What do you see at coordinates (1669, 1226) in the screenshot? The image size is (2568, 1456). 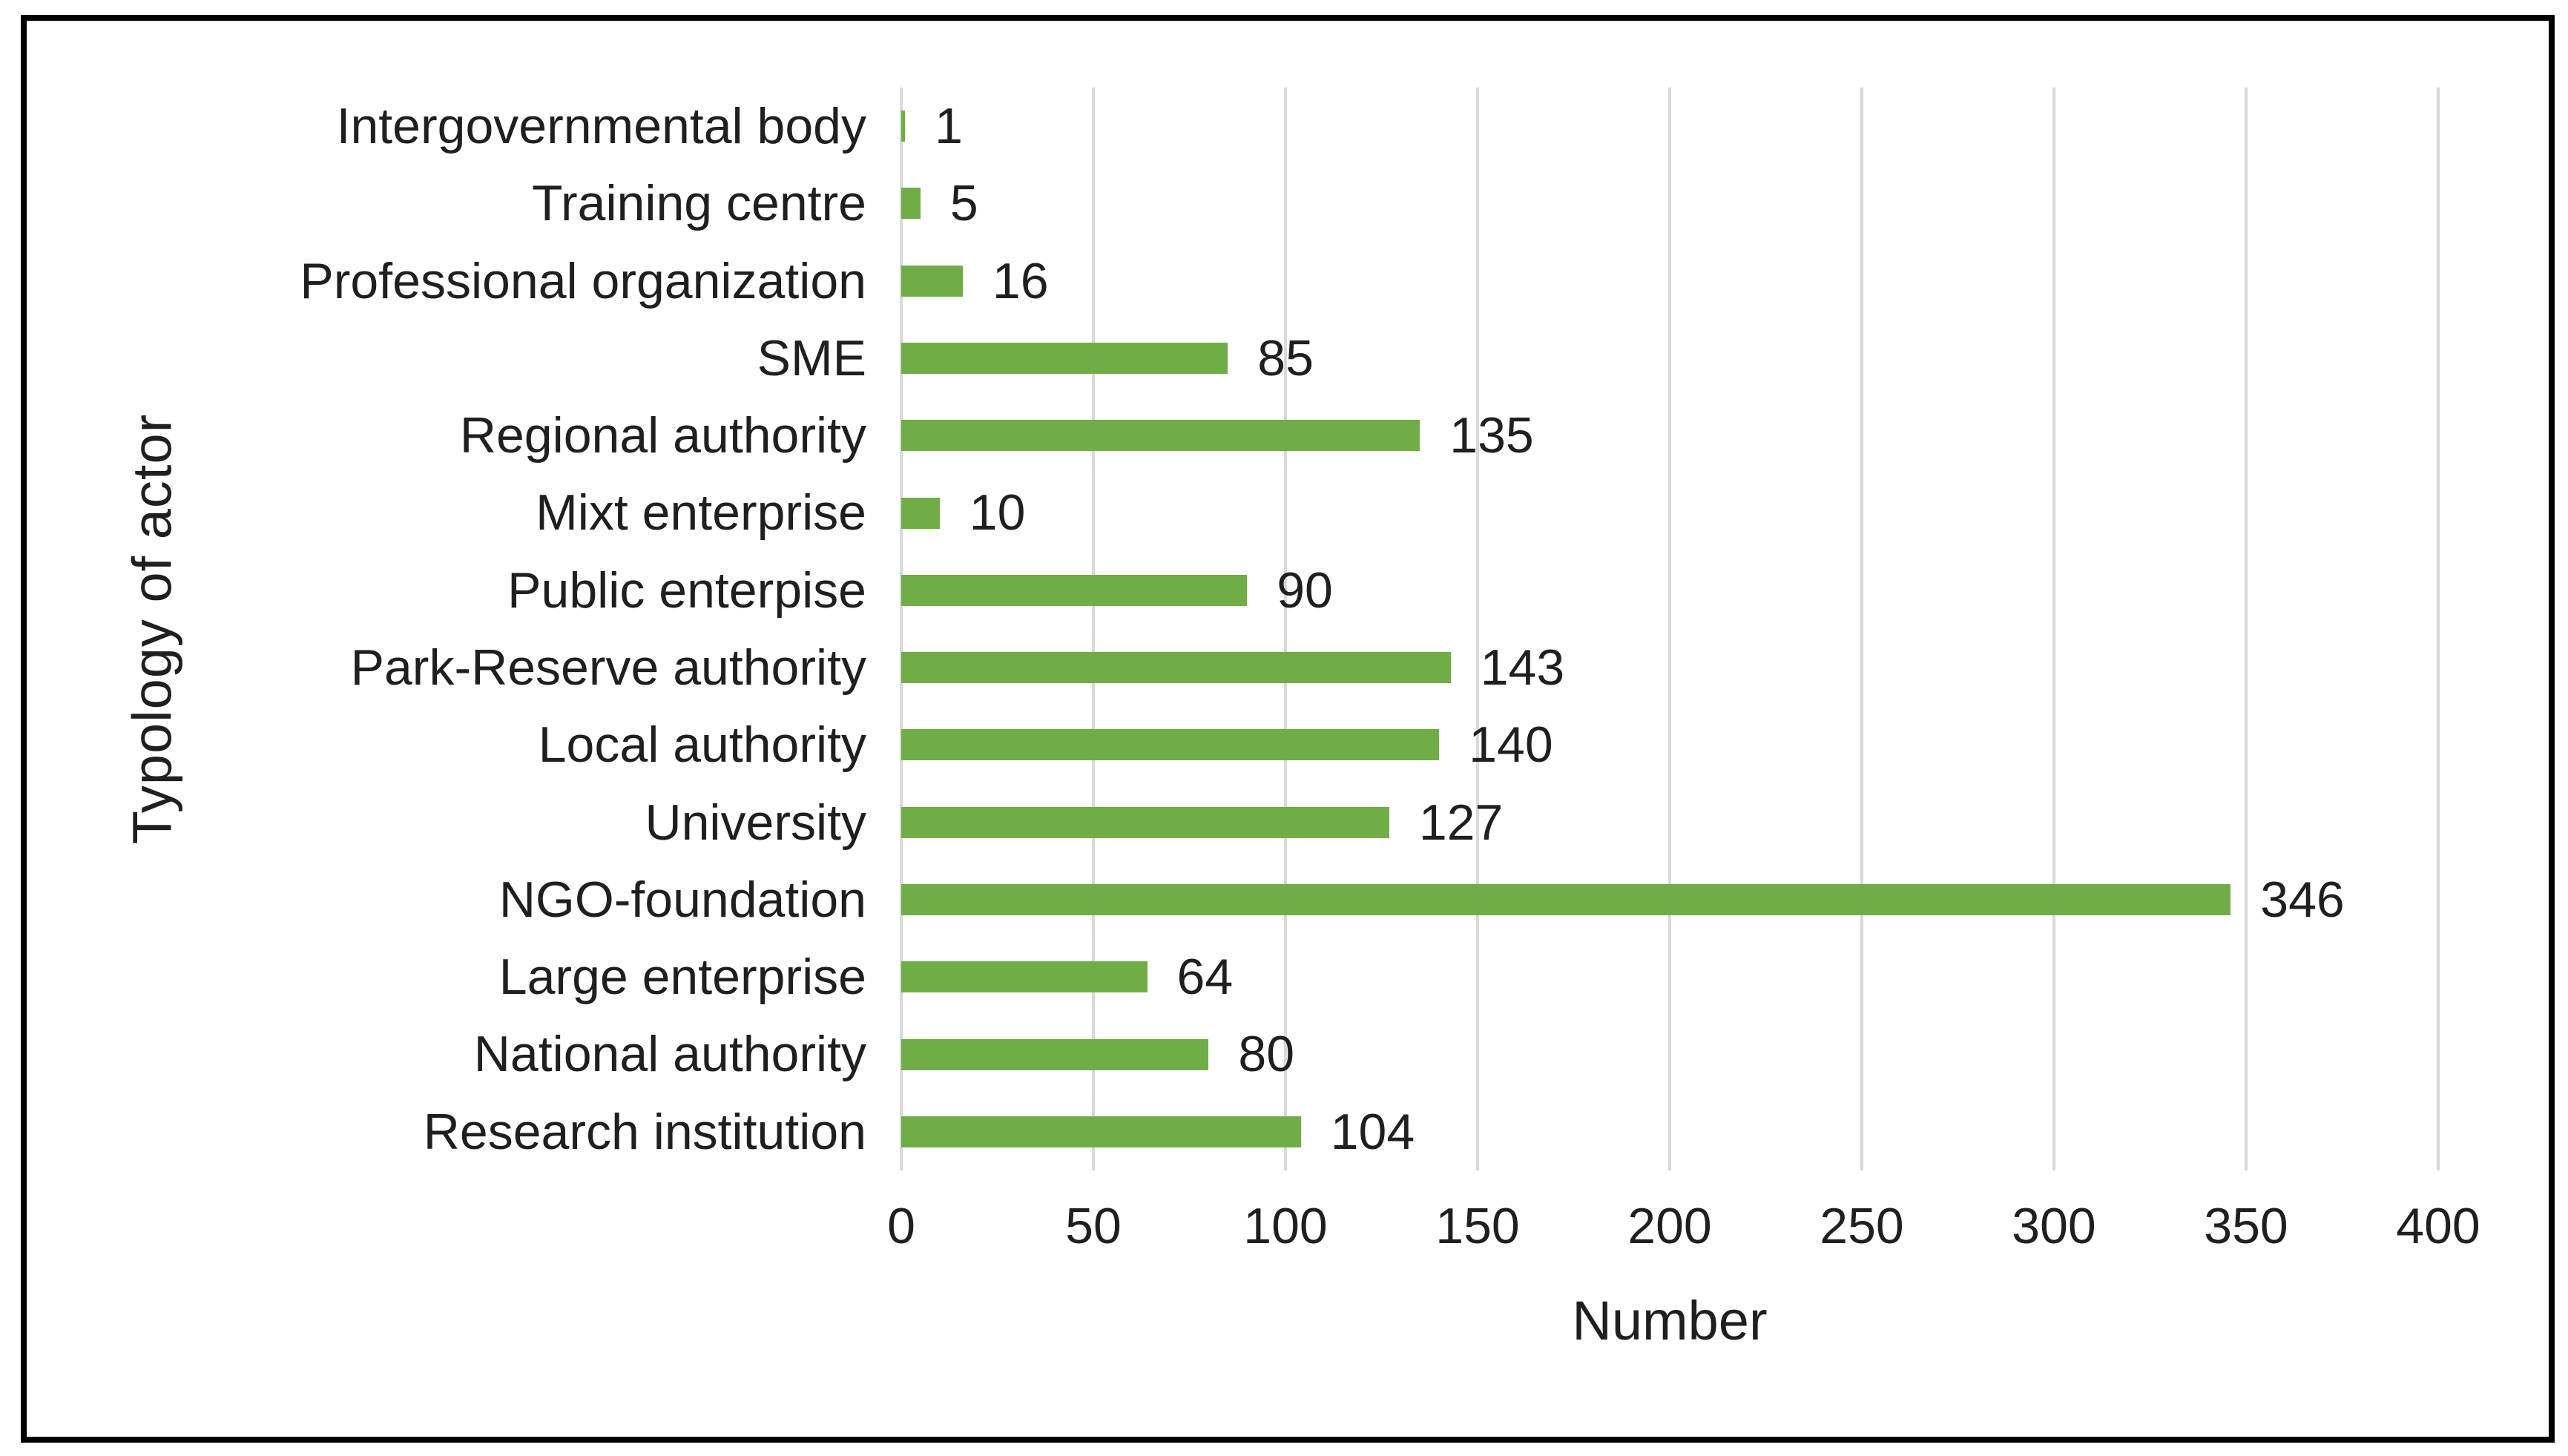 I see `x-tick-label: 200` at bounding box center [1669, 1226].